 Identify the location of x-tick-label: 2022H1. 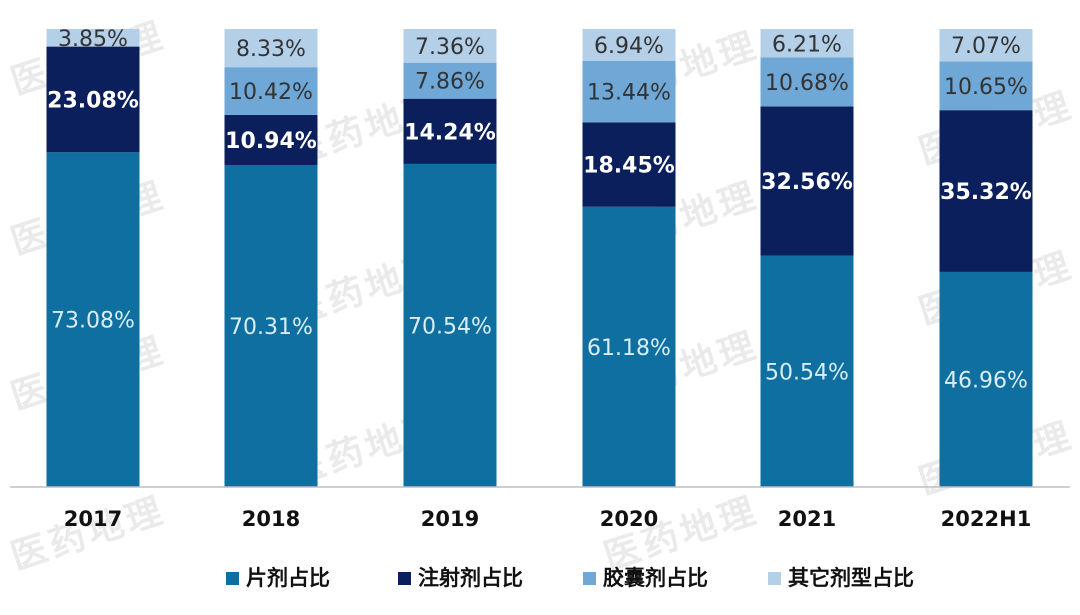
(986, 519).